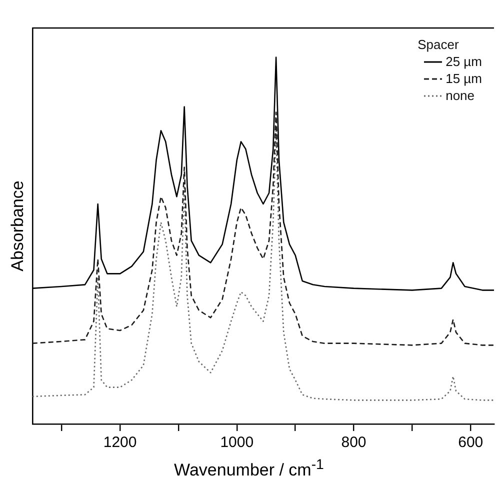 This screenshot has height=485, width=498. I want to click on legend-label: none, so click(460, 95).